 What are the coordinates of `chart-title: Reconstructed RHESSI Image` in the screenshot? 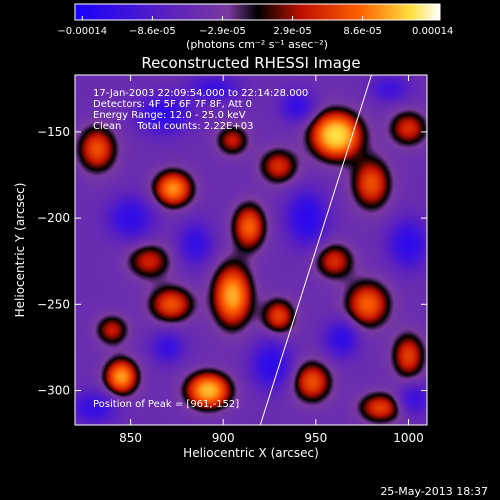 It's located at (250, 63).